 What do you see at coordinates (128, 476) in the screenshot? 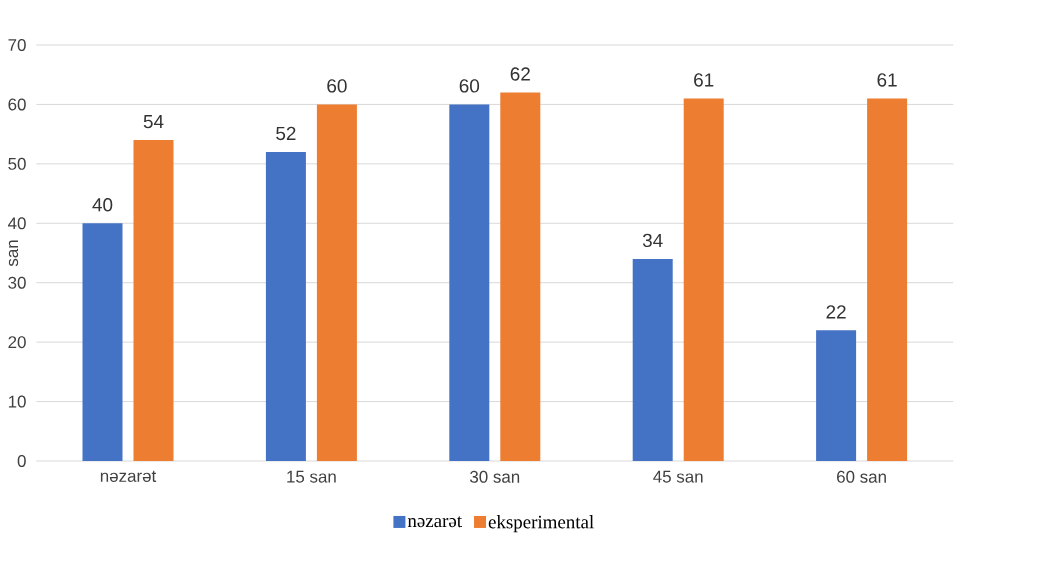
I see `x-tick-label: nəzarət` at bounding box center [128, 476].